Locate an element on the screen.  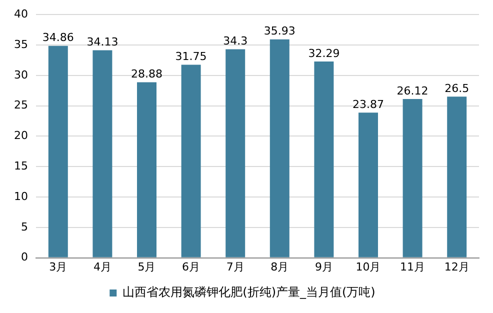
data-label: 23.87 is located at coordinates (368, 105).